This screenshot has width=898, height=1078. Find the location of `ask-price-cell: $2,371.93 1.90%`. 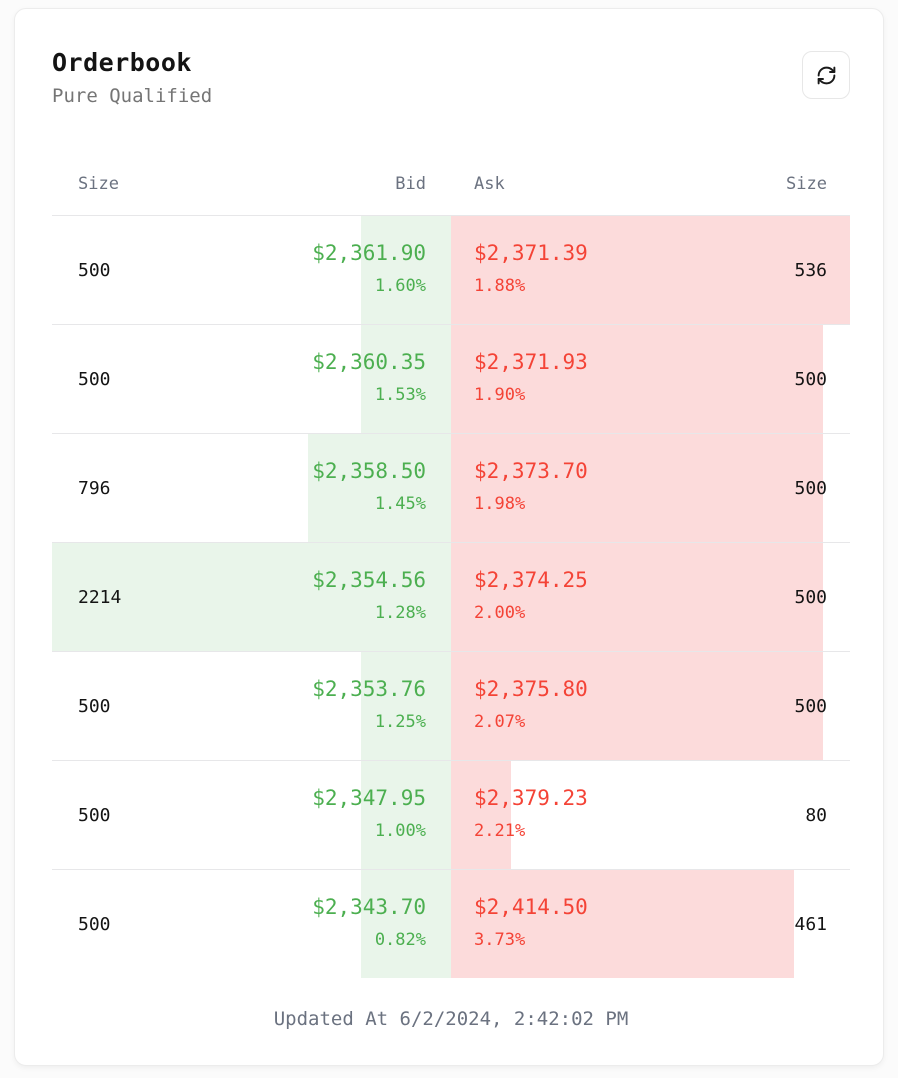

ask-price-cell: $2,371.93 1.90% is located at coordinates (551, 379).